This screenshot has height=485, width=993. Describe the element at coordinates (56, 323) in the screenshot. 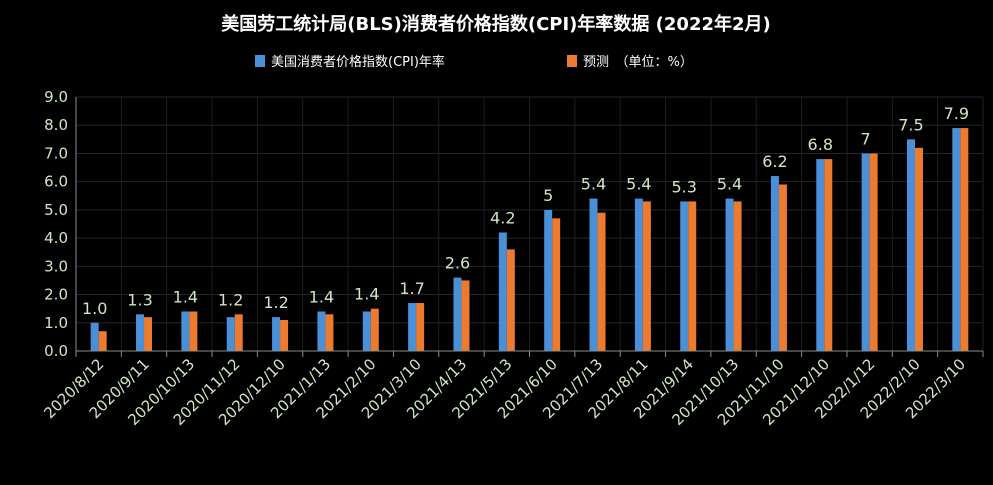

I see `y-tick-label: 1.0` at that location.